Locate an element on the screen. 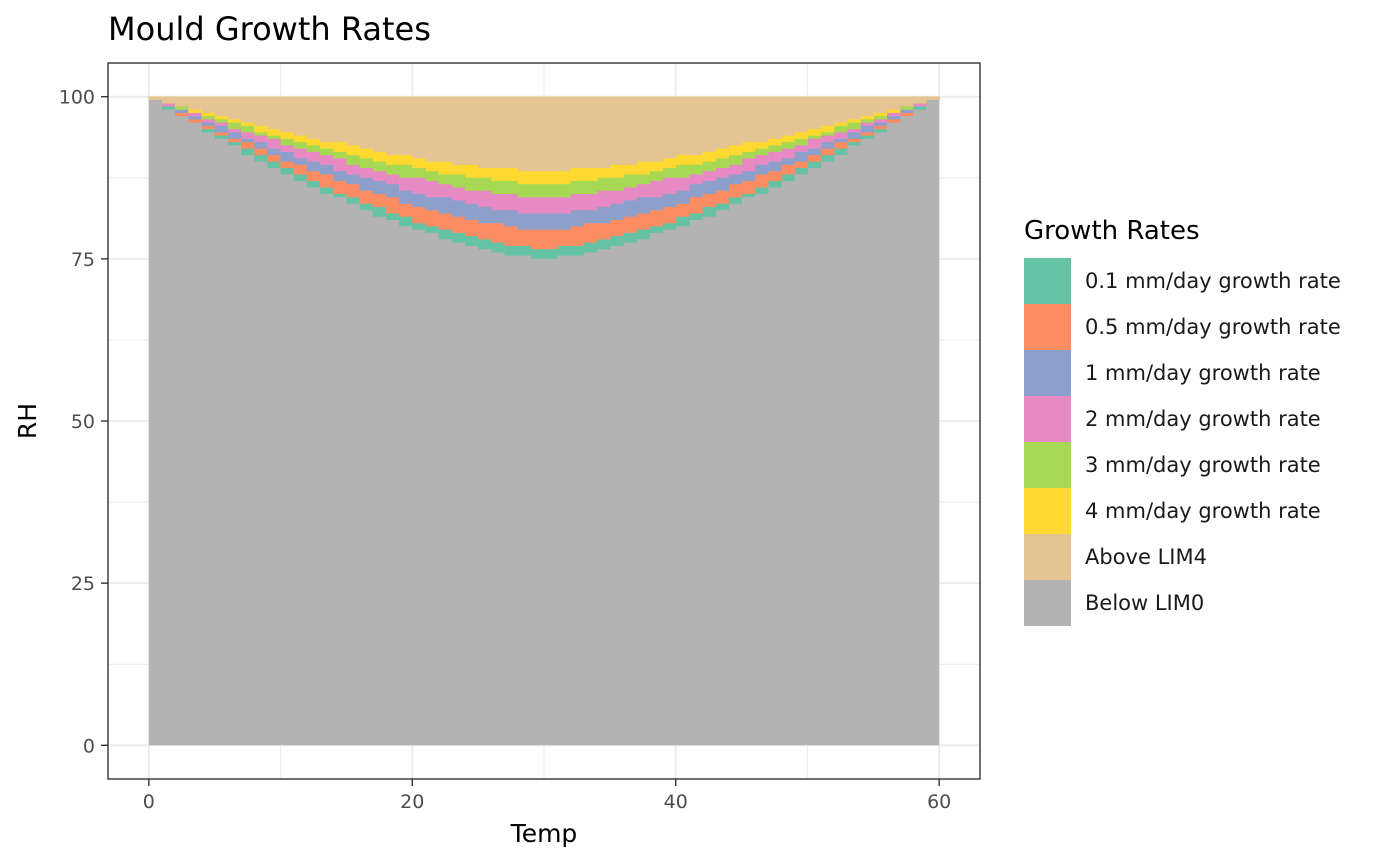 This screenshot has height=865, width=1400. legend-label: 2 mm/day growth rate is located at coordinates (1203, 419).